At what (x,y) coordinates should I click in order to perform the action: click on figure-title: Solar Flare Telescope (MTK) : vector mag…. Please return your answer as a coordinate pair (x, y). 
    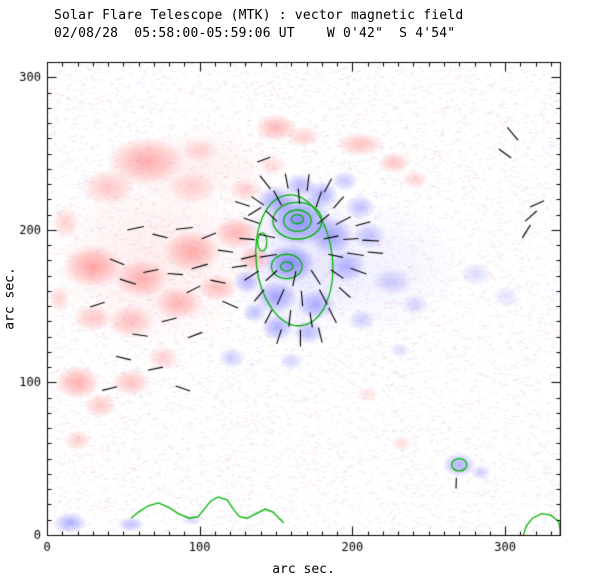
    Looking at the image, I should click on (259, 15).